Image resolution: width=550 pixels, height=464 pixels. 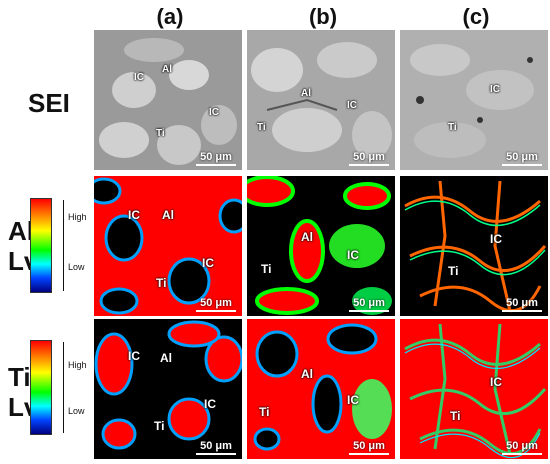 I want to click on sei-c-scale-bar: 50 μm, so click(x=522, y=158).